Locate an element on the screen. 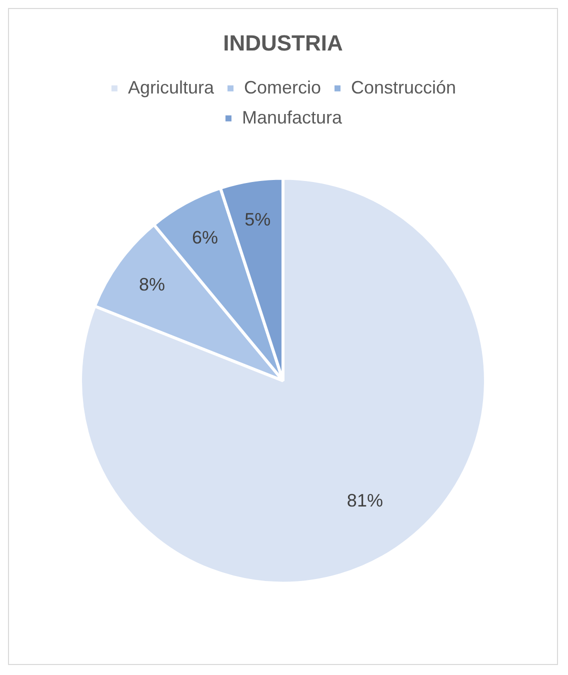 This screenshot has height=675, width=568. data-label: 8% is located at coordinates (151, 284).